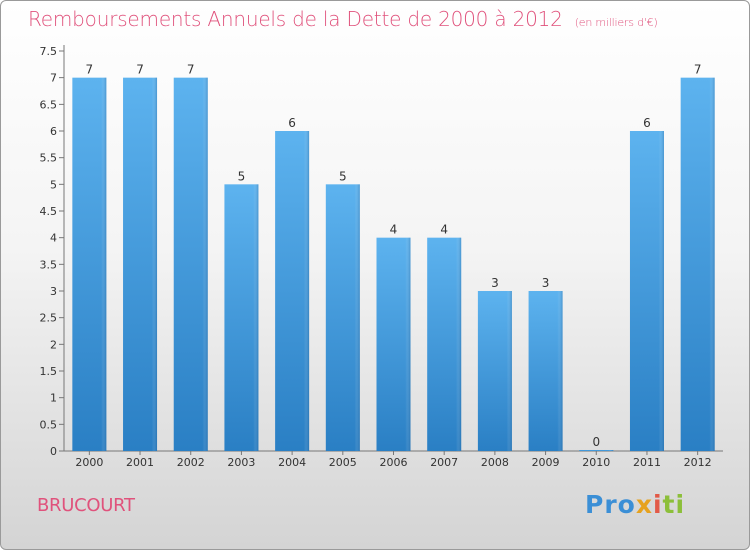 This screenshot has height=550, width=750. Describe the element at coordinates (49, 318) in the screenshot. I see `y-tick-label: 2.5` at that location.